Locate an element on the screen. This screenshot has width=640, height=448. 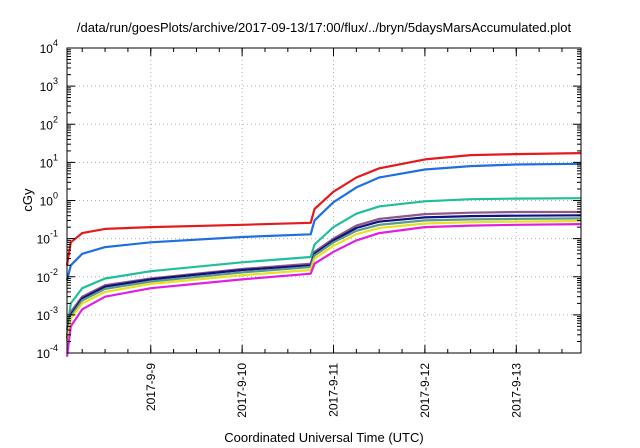
x-tick-label: 2017-9-13 is located at coordinates (516, 390).